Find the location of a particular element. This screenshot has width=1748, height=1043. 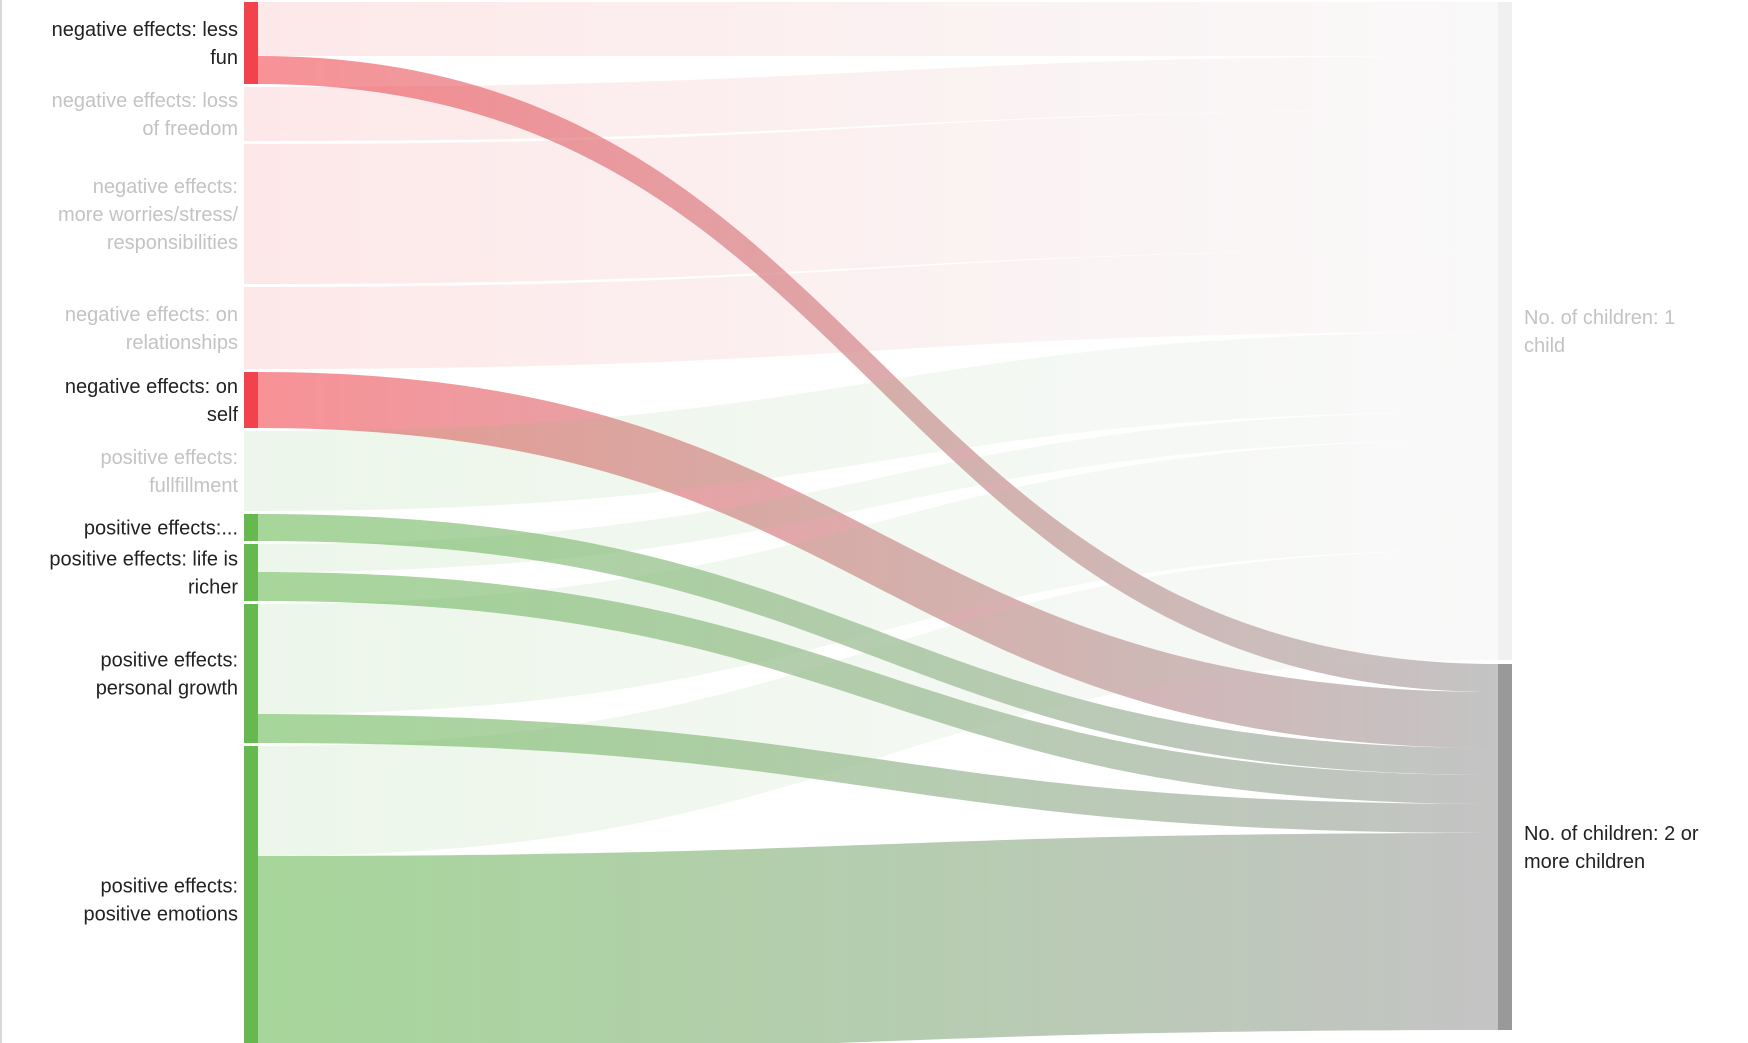

source-label-s5: positive effects: fullfillment is located at coordinates (170, 472).